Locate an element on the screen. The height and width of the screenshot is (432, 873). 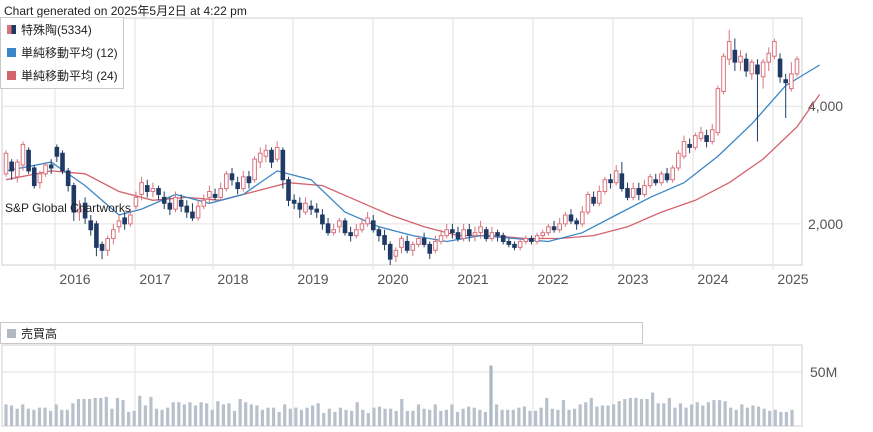
legend-item-volume: 売買高 is located at coordinates (321, 333).